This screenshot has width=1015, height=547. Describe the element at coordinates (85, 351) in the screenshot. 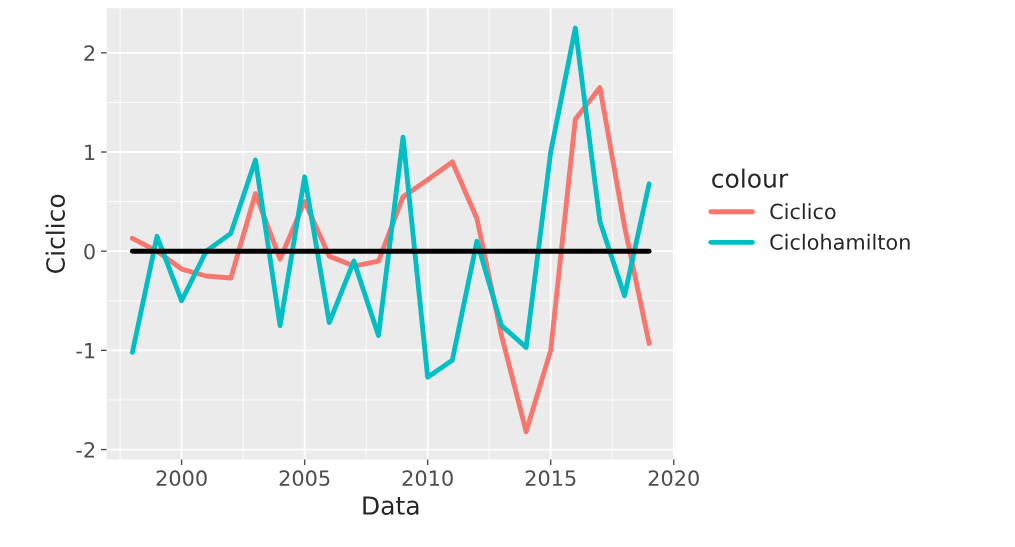

I see `y-tick-label: -1` at that location.